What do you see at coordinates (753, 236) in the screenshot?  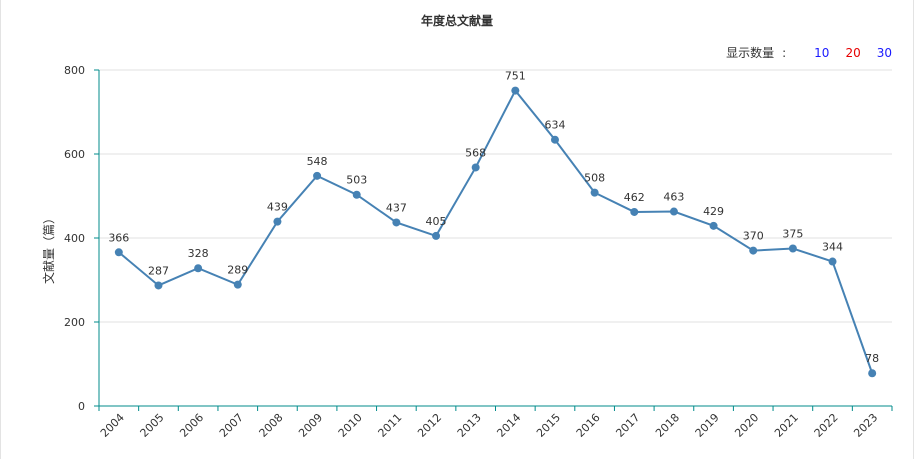 I see `data-label: 370` at bounding box center [753, 236].